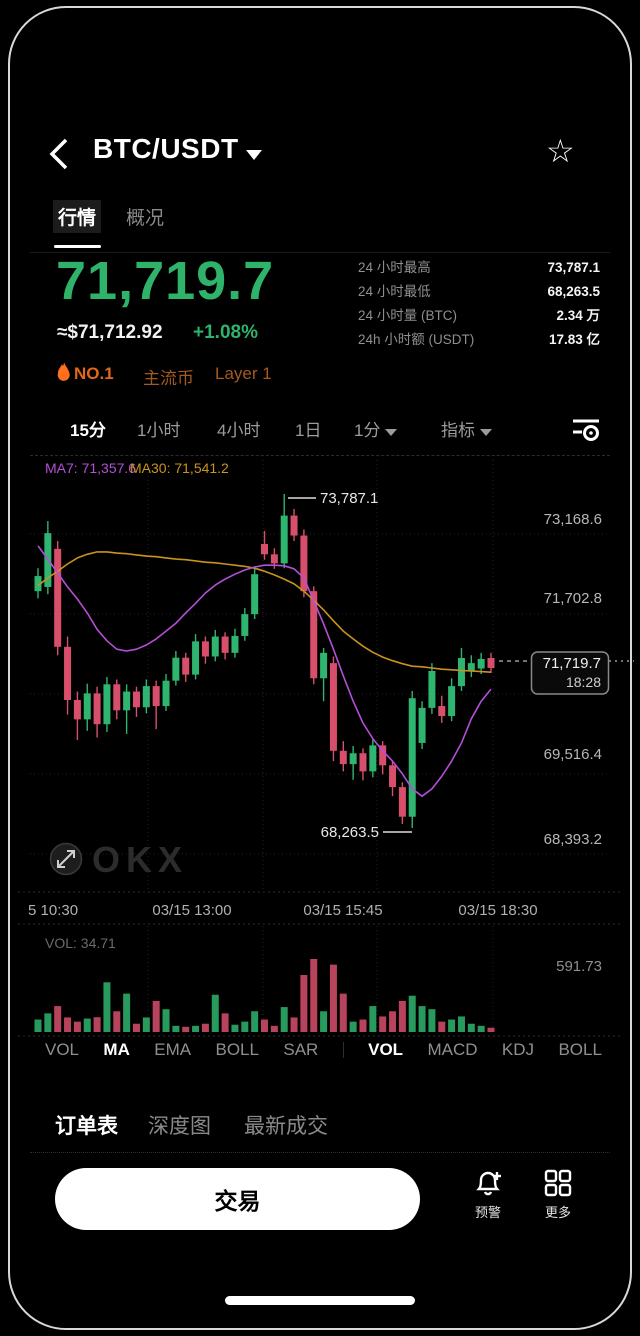 This screenshot has width=640, height=1336. Describe the element at coordinates (94, 373) in the screenshot. I see `rank-badge: NO.1` at that location.